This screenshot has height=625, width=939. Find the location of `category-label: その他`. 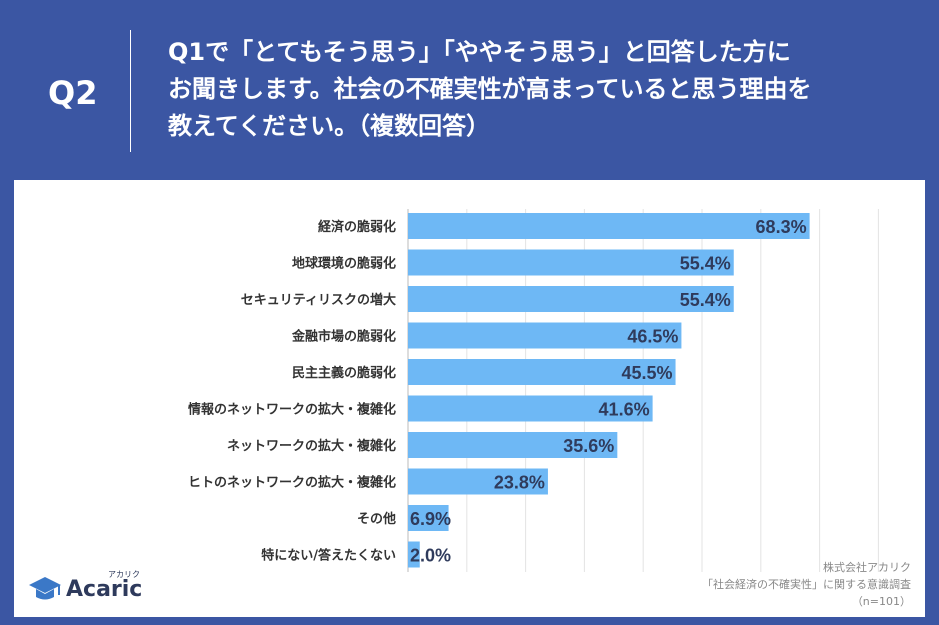

category-label: その他 is located at coordinates (376, 519).